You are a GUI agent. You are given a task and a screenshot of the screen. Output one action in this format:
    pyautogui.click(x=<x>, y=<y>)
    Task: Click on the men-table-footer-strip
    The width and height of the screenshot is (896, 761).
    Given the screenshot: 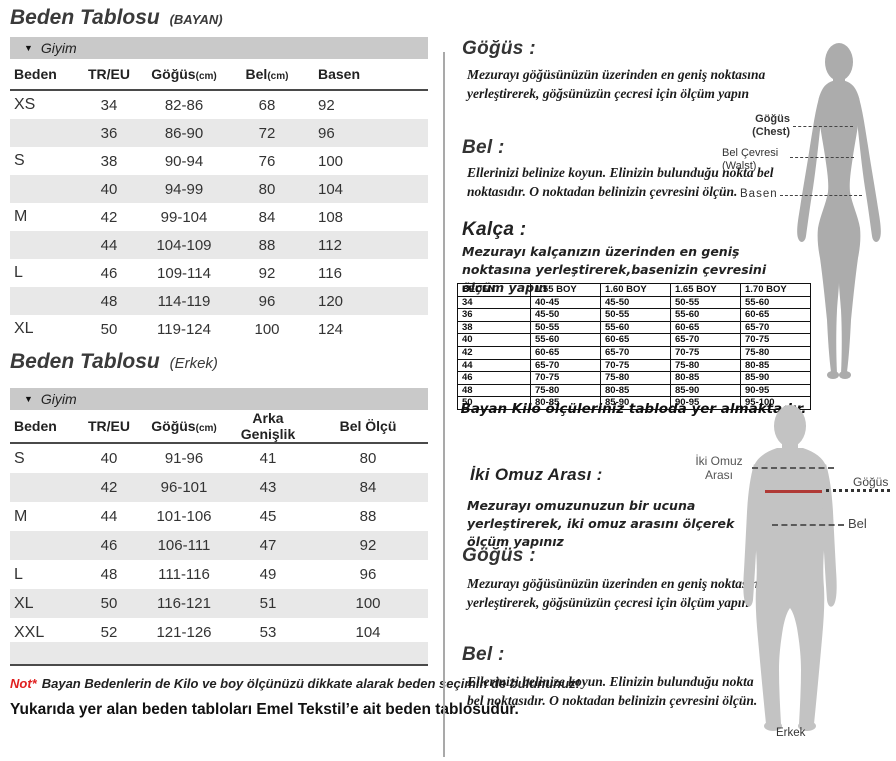 What is the action you would take?
    pyautogui.click(x=219, y=654)
    